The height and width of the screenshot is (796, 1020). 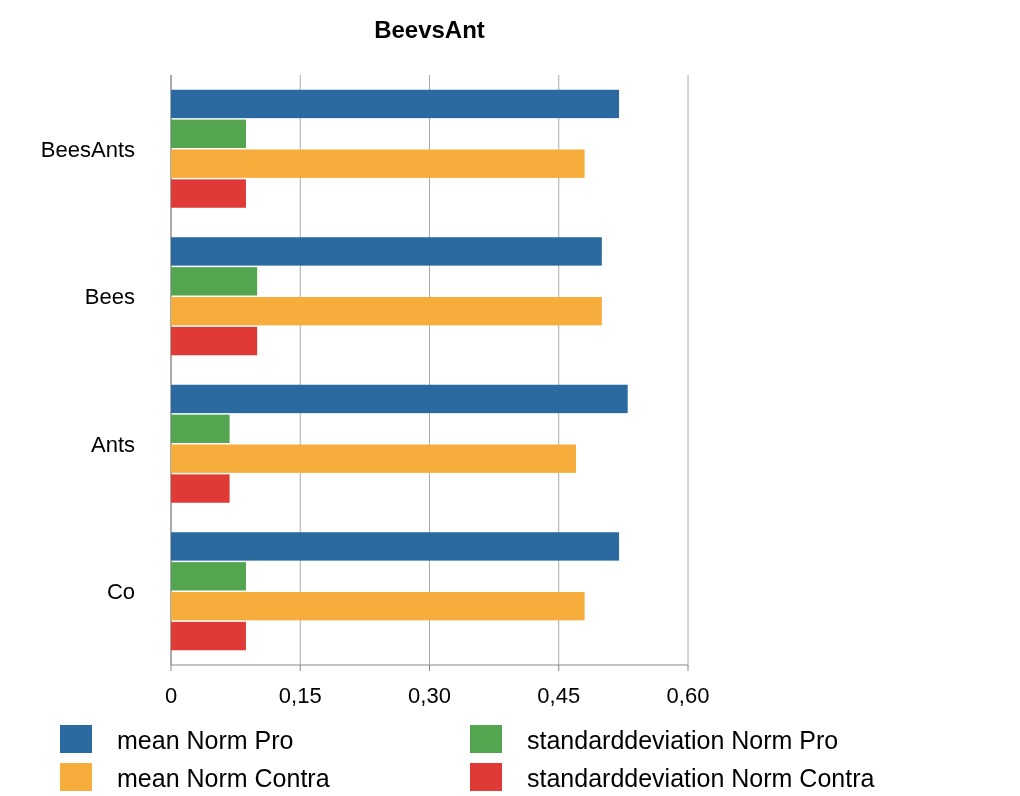 What do you see at coordinates (701, 778) in the screenshot?
I see `legend-label: standarddeviation Norm Contra` at bounding box center [701, 778].